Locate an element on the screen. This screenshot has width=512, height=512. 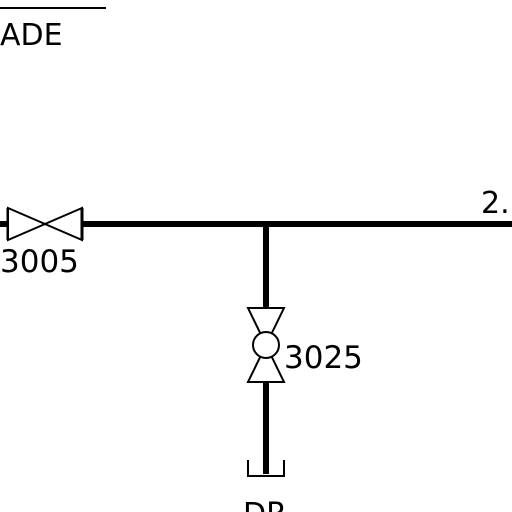
valve-3005-right-wedge is located at coordinates (62, 224).